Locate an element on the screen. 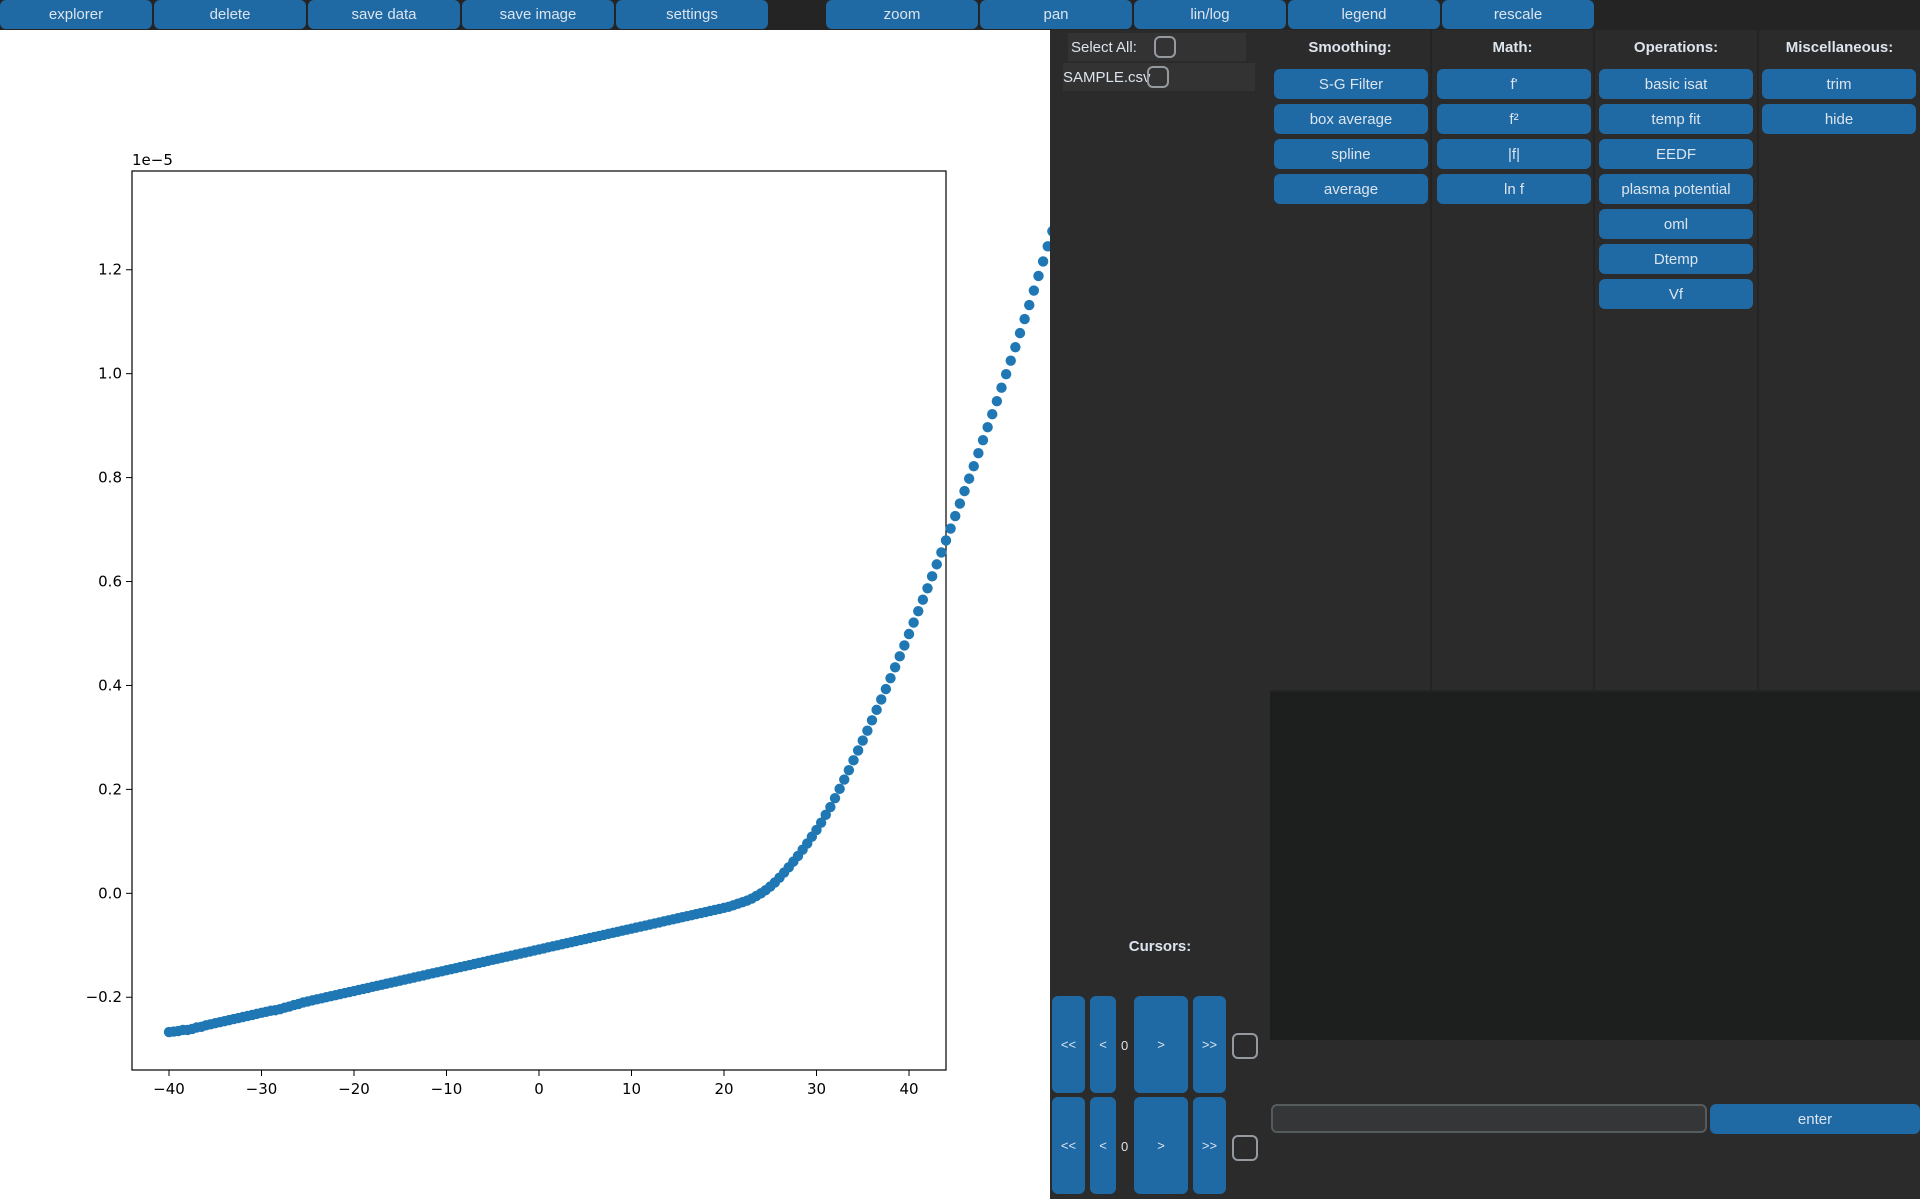 This screenshot has height=1199, width=1920. x-tick-label: 10 is located at coordinates (631, 1089).